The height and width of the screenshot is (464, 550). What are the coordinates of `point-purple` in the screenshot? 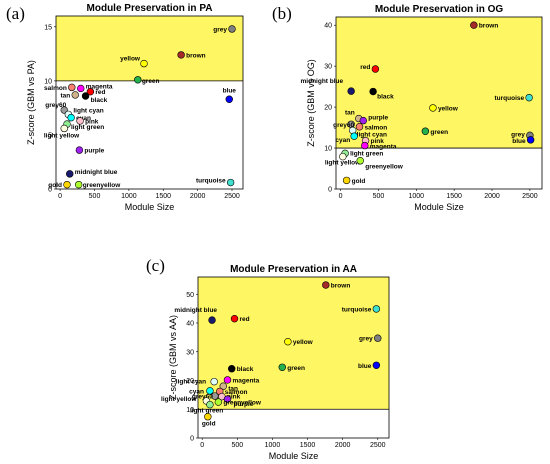 It's located at (363, 120).